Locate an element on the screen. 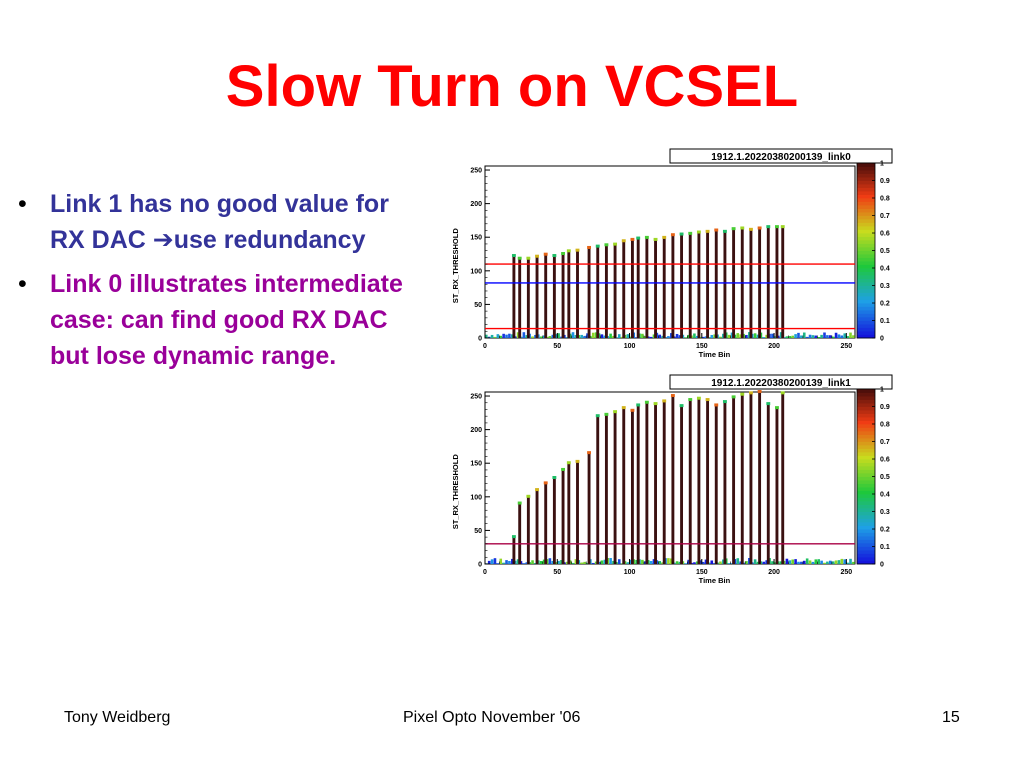  x-tick-label: 100 is located at coordinates (630, 346).